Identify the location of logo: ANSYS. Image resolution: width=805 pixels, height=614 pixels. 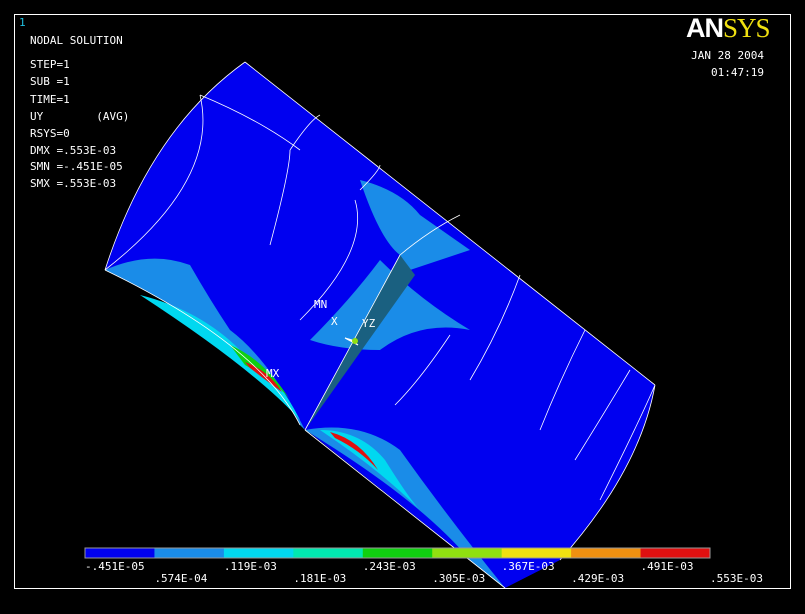
(728, 28).